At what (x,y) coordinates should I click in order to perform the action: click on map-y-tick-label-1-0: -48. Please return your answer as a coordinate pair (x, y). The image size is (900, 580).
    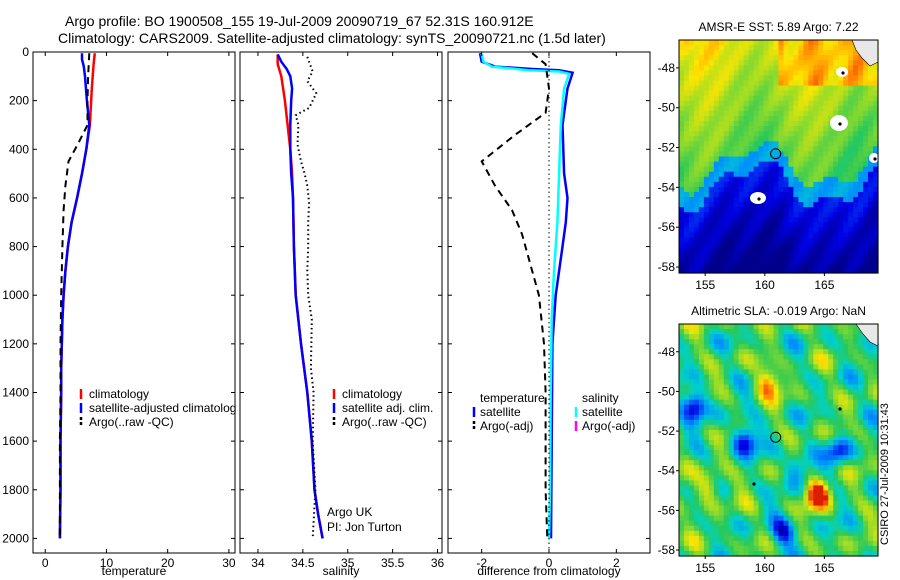
    Looking at the image, I should click on (667, 68).